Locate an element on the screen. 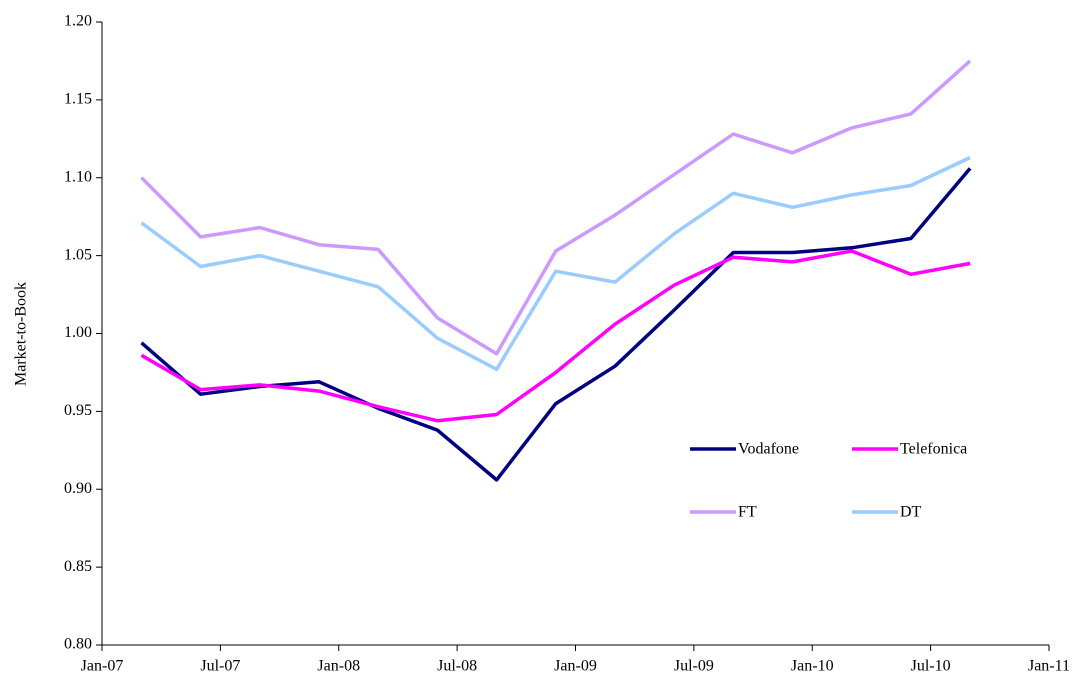  y-tick-label: 1.15 is located at coordinates (78, 99).